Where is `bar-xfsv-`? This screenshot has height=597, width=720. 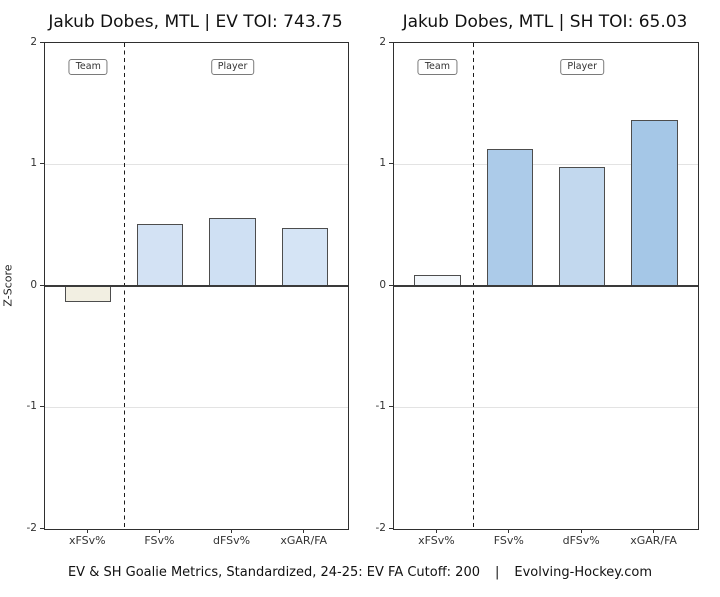
bar-xfsv- is located at coordinates (88, 294).